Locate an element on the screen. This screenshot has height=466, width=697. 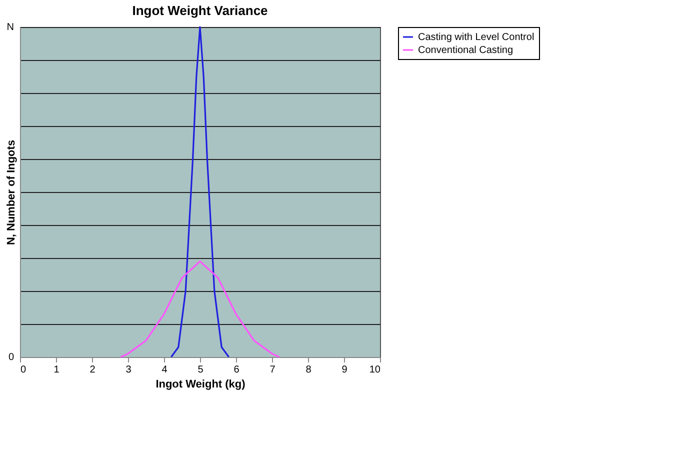
x-tick-label: 1 is located at coordinates (57, 370).